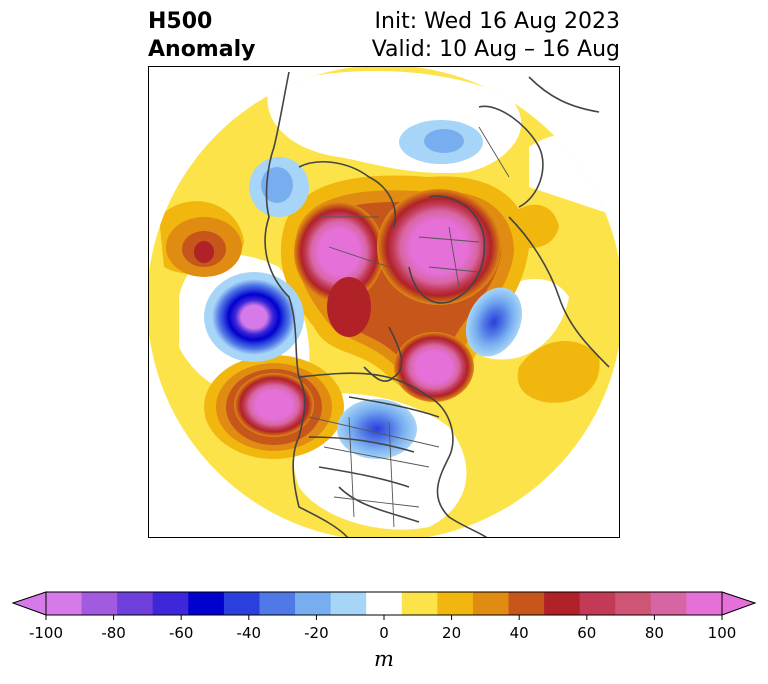  What do you see at coordinates (654, 633) in the screenshot?
I see `colorbar-tick-label: 80` at bounding box center [654, 633].